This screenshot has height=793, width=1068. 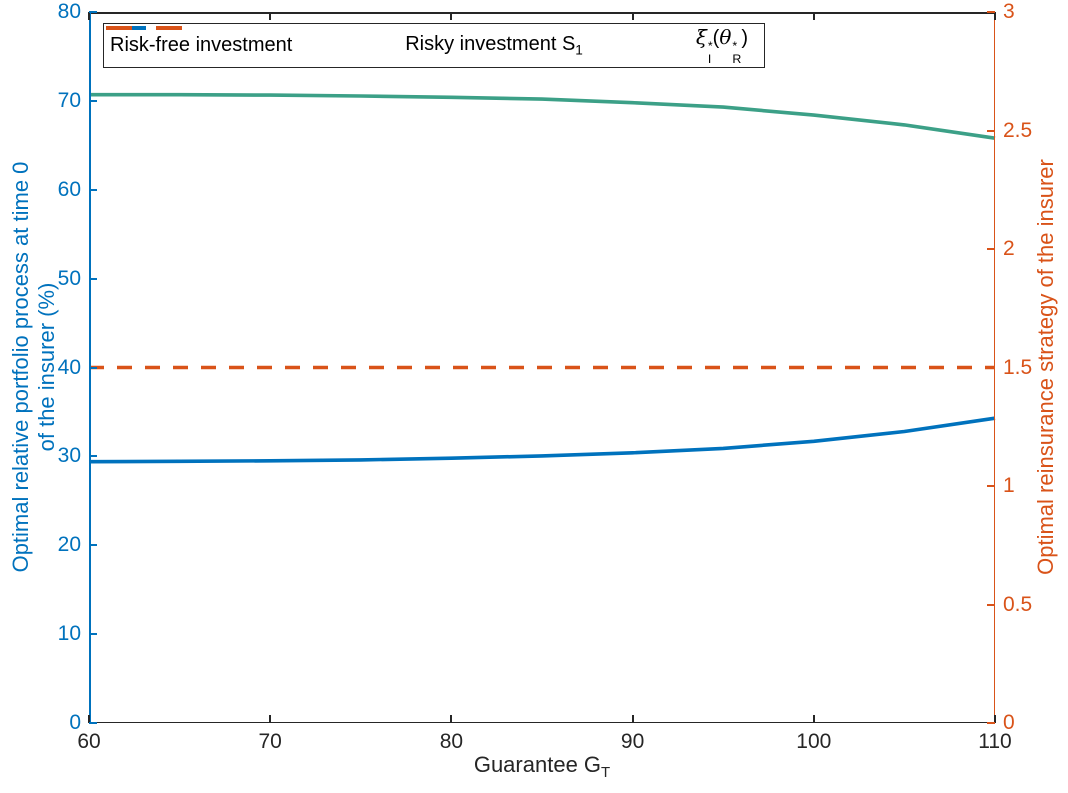 What do you see at coordinates (1009, 485) in the screenshot?
I see `right-y-tick-label: 1` at bounding box center [1009, 485].